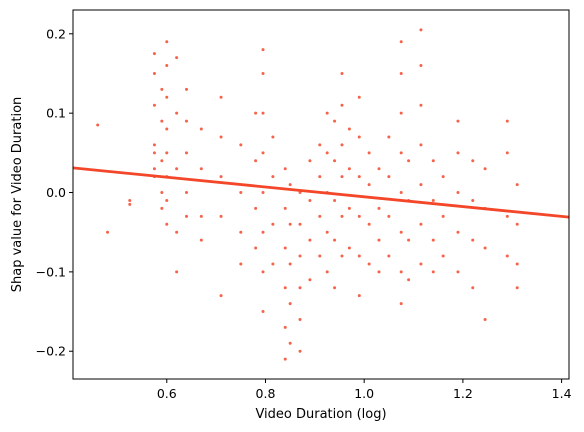 The width and height of the screenshot is (584, 432). I want to click on x-tick-label: 1.4, so click(562, 393).